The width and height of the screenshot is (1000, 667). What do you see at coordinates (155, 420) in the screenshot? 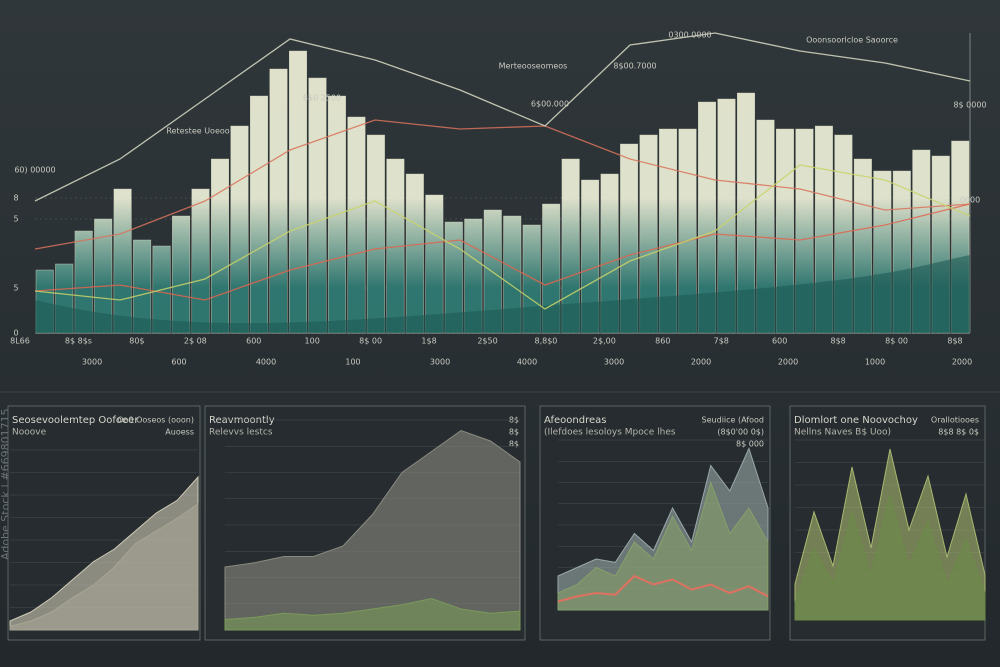
I see `panel-label: Oo0 Ooseos (ooon)` at bounding box center [155, 420].